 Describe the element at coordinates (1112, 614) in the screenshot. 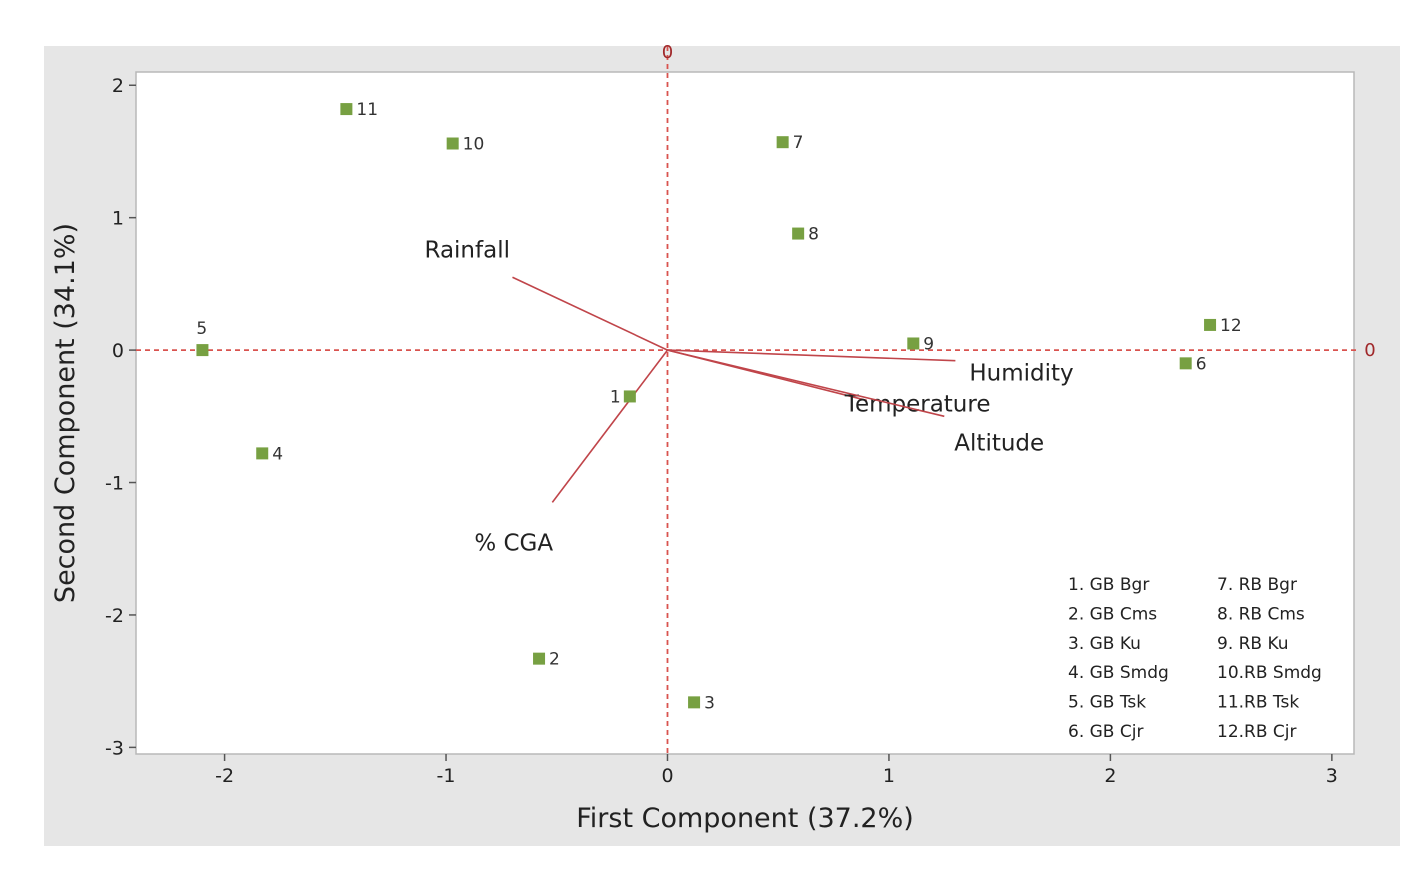

I see `legend-entry: 2. GB Cms` at that location.